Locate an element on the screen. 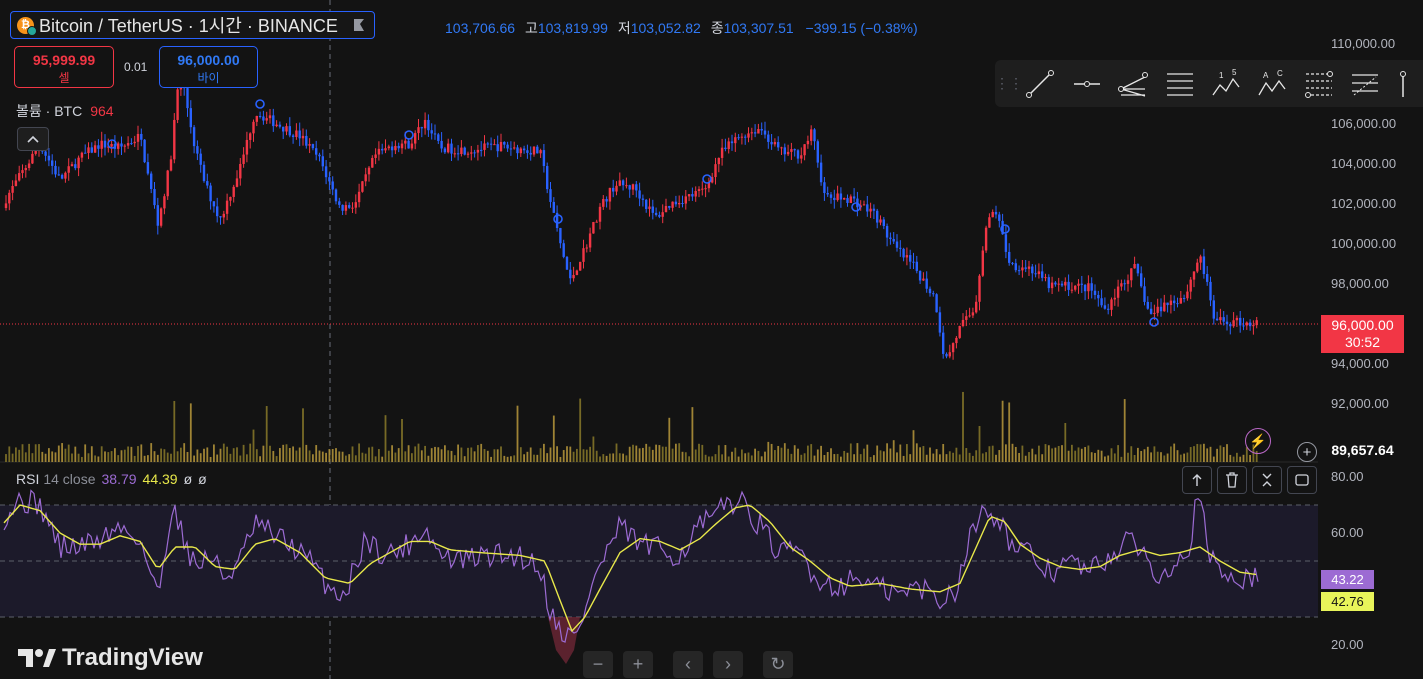 The width and height of the screenshot is (1423, 679). flag-icon is located at coordinates (359, 25).